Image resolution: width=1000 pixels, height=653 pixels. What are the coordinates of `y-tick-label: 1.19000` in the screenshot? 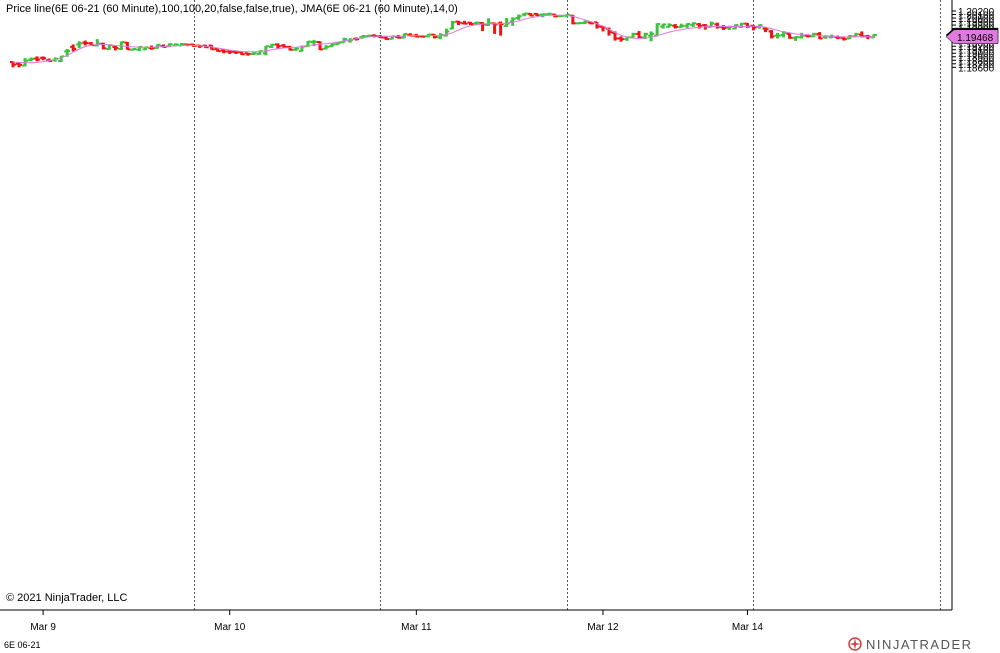 It's located at (976, 54).